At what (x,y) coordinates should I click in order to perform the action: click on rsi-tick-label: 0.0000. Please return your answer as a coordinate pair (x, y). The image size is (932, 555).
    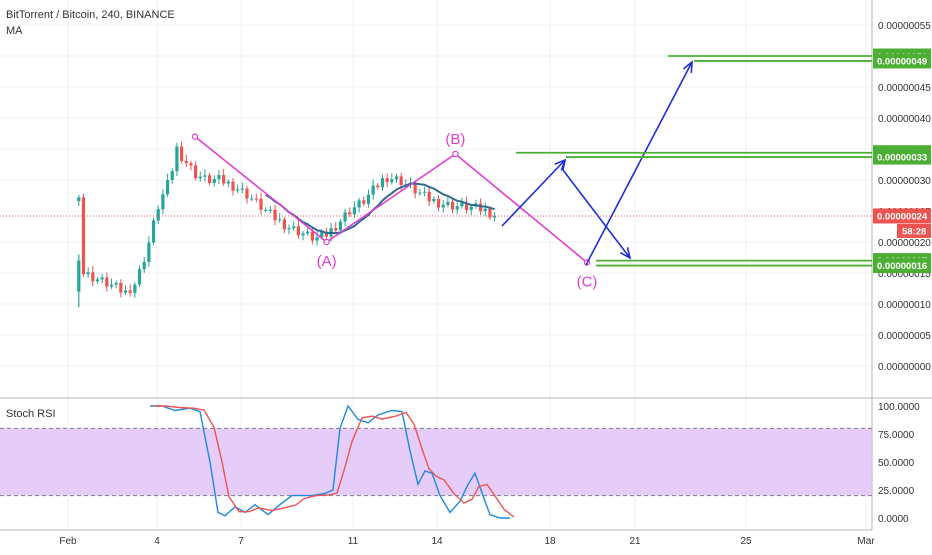
    Looking at the image, I should click on (893, 519).